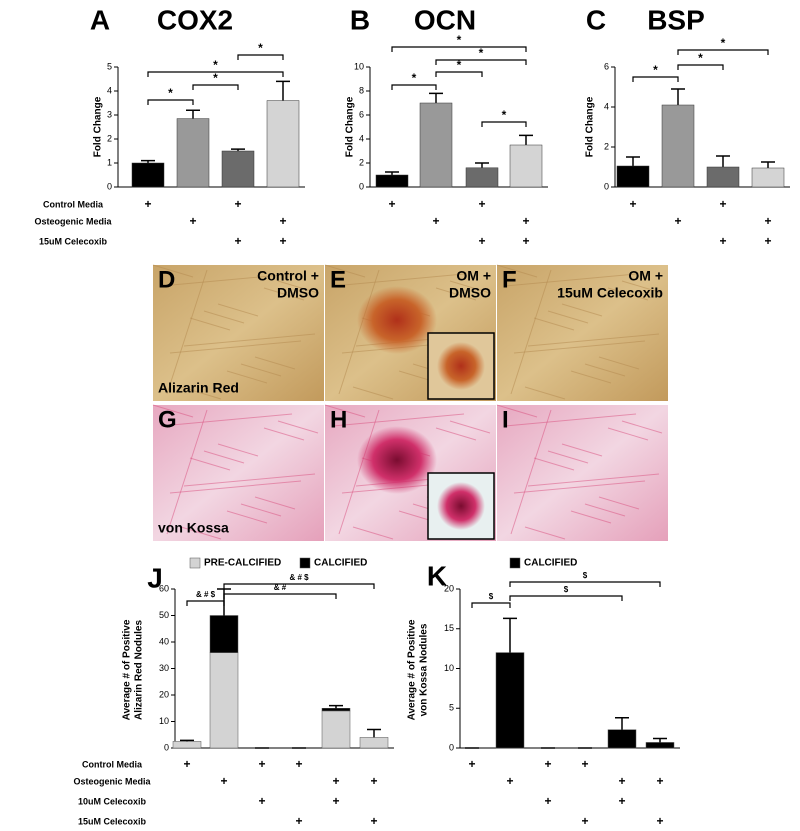  Describe the element at coordinates (461, 366) in the screenshot. I see `inset-nodule` at that location.